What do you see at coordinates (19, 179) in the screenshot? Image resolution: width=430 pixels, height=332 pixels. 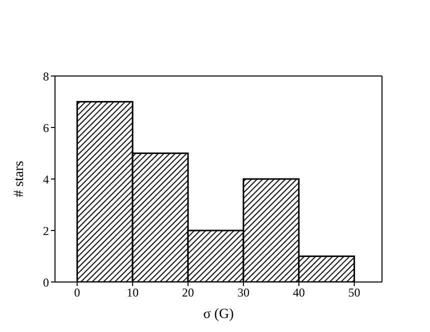 I see `y-axis-title: # stars` at bounding box center [19, 179].